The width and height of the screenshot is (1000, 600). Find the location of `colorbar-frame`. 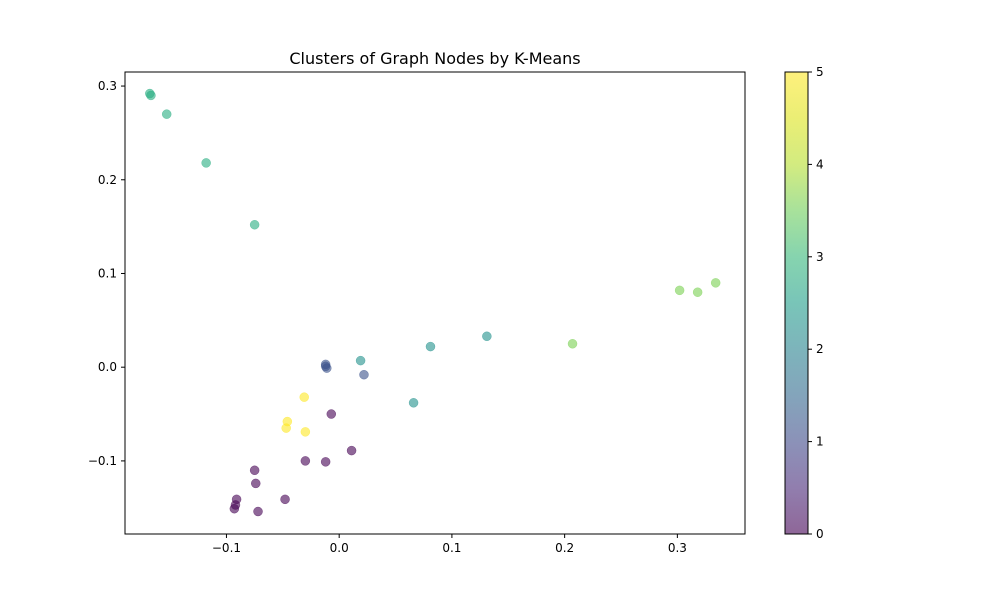

colorbar-frame is located at coordinates (796, 303).